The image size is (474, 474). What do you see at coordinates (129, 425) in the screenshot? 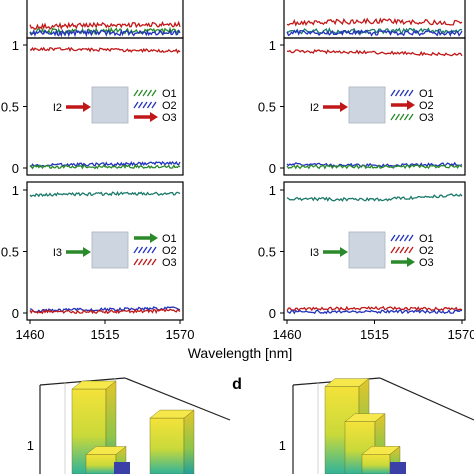
I see `panel-bottom-left-3d-partial: 1` at bounding box center [129, 425].